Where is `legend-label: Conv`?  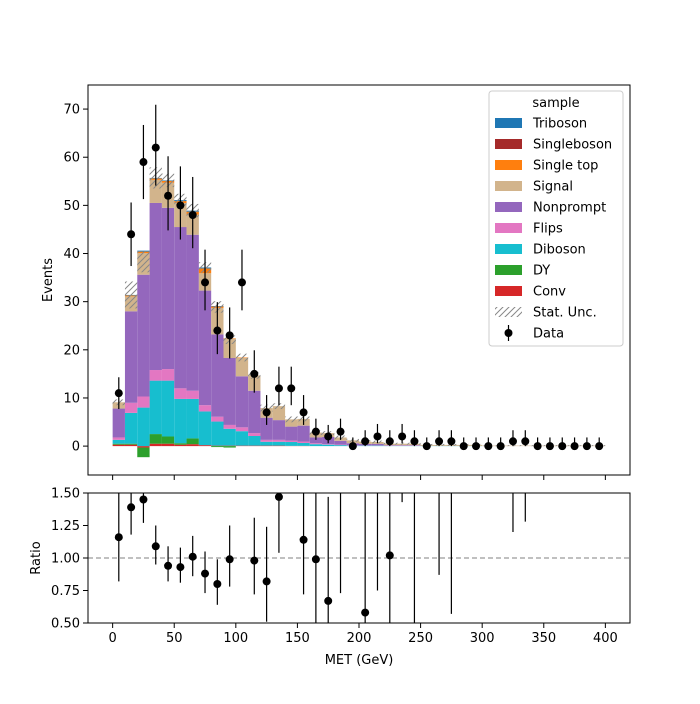
legend-label: Conv is located at coordinates (549, 292).